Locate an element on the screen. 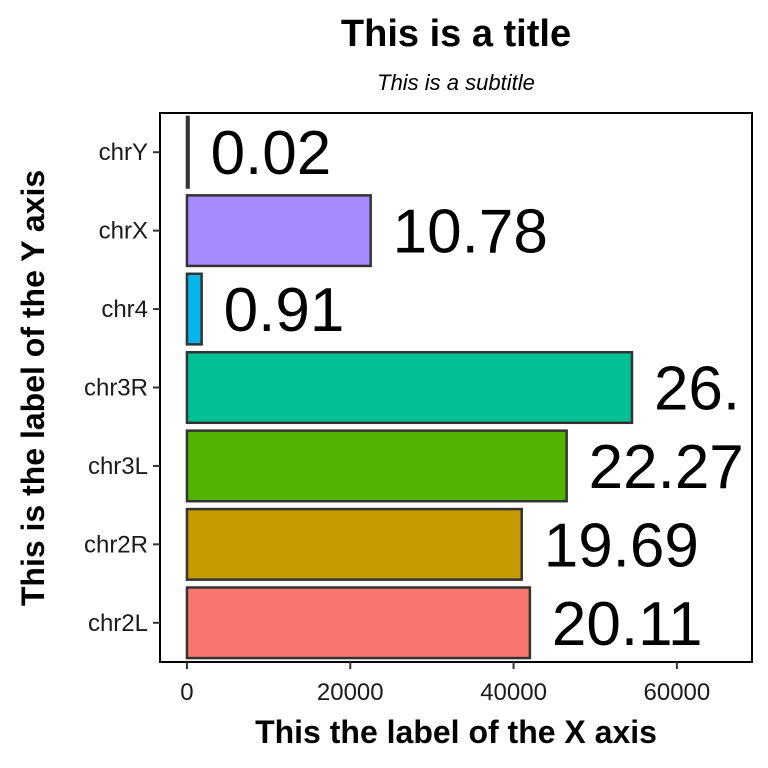  x-tick-label-60000: 60000 is located at coordinates (677, 692).